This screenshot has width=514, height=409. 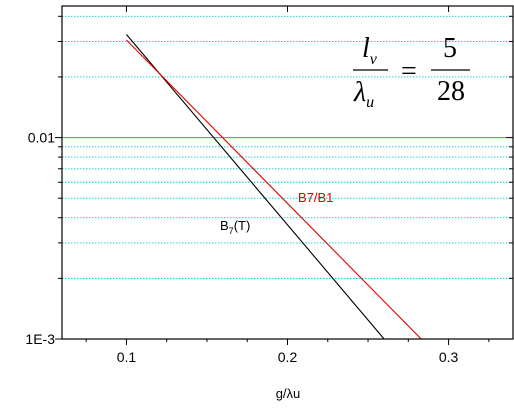 I want to click on x-tick-label: 0.1, so click(x=127, y=357).